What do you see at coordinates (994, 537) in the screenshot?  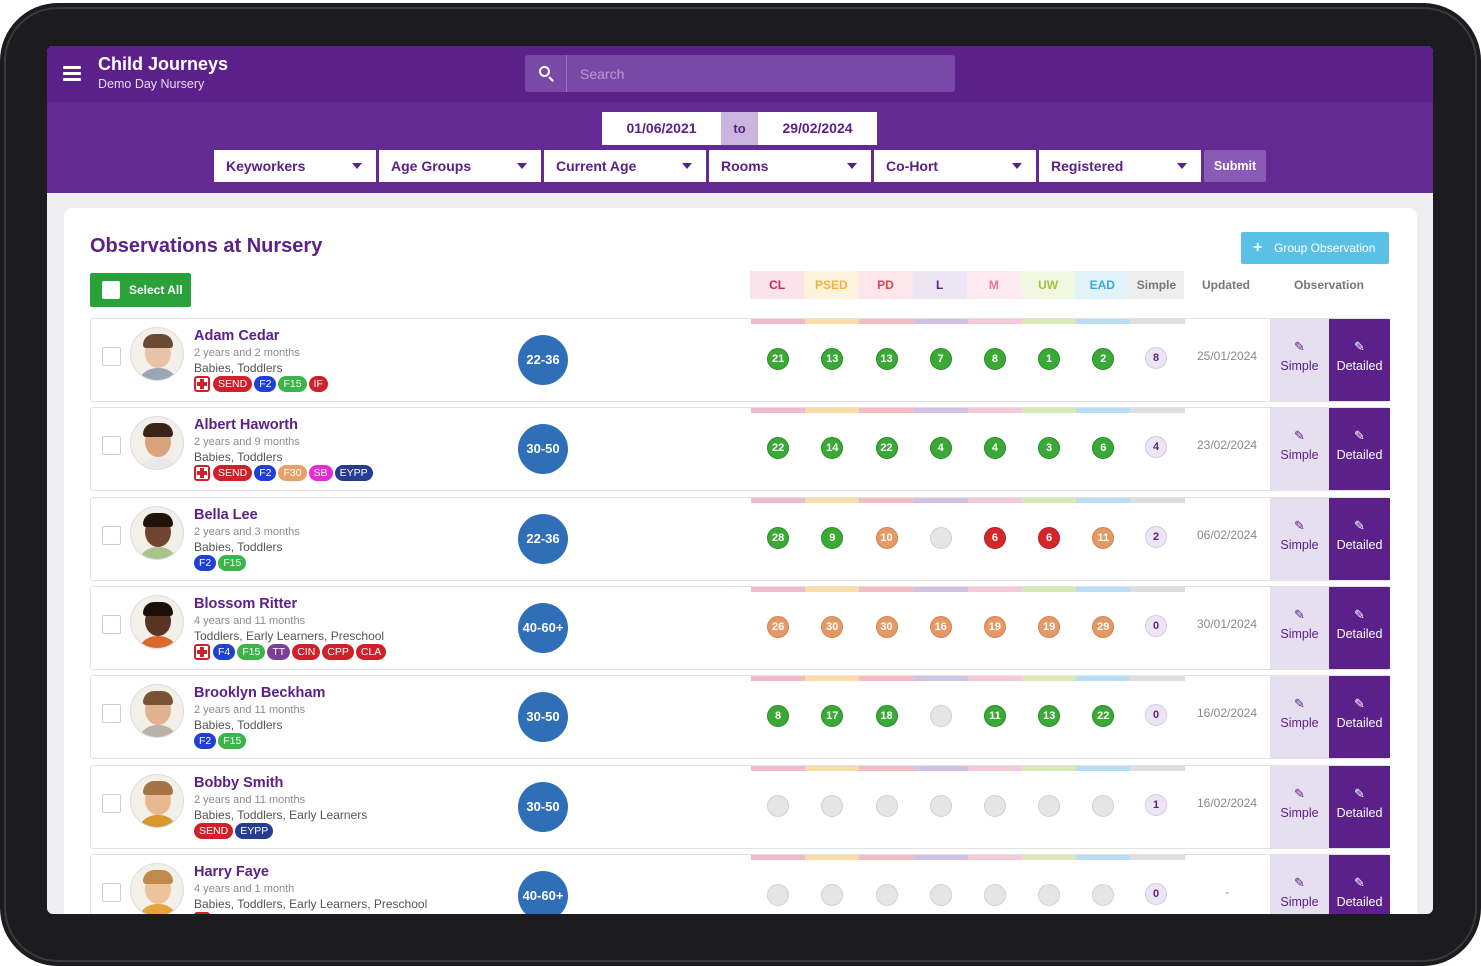 I see `score-m: 6` at bounding box center [994, 537].